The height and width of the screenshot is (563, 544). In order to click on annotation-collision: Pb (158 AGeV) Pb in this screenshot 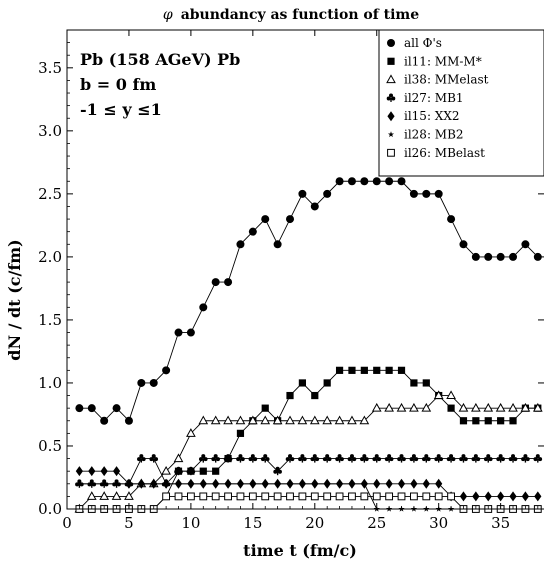, I will do `click(160, 59)`.